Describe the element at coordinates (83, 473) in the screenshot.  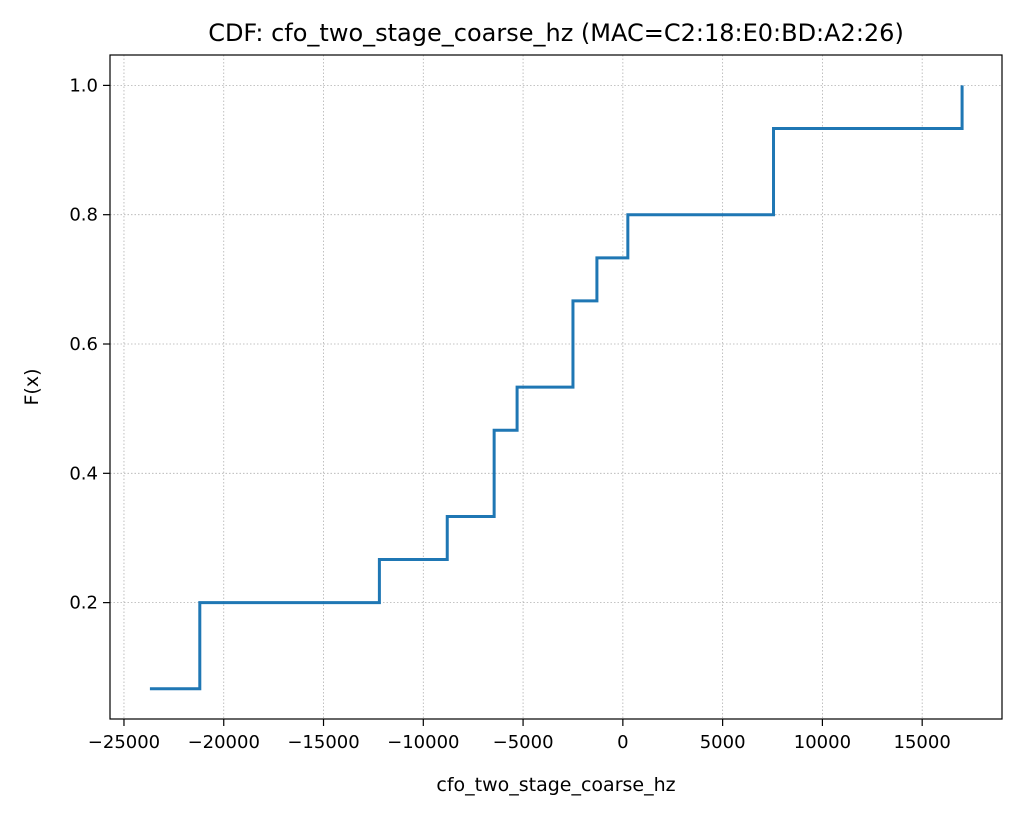
I see `y-tick-label: 0.4` at that location.